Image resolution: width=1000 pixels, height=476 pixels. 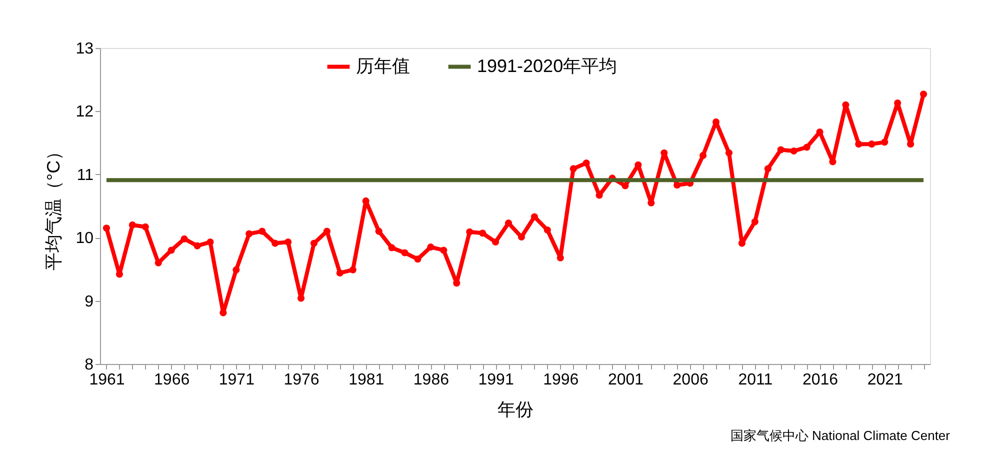 What do you see at coordinates (89, 365) in the screenshot?
I see `y-tick-label: 8` at bounding box center [89, 365].